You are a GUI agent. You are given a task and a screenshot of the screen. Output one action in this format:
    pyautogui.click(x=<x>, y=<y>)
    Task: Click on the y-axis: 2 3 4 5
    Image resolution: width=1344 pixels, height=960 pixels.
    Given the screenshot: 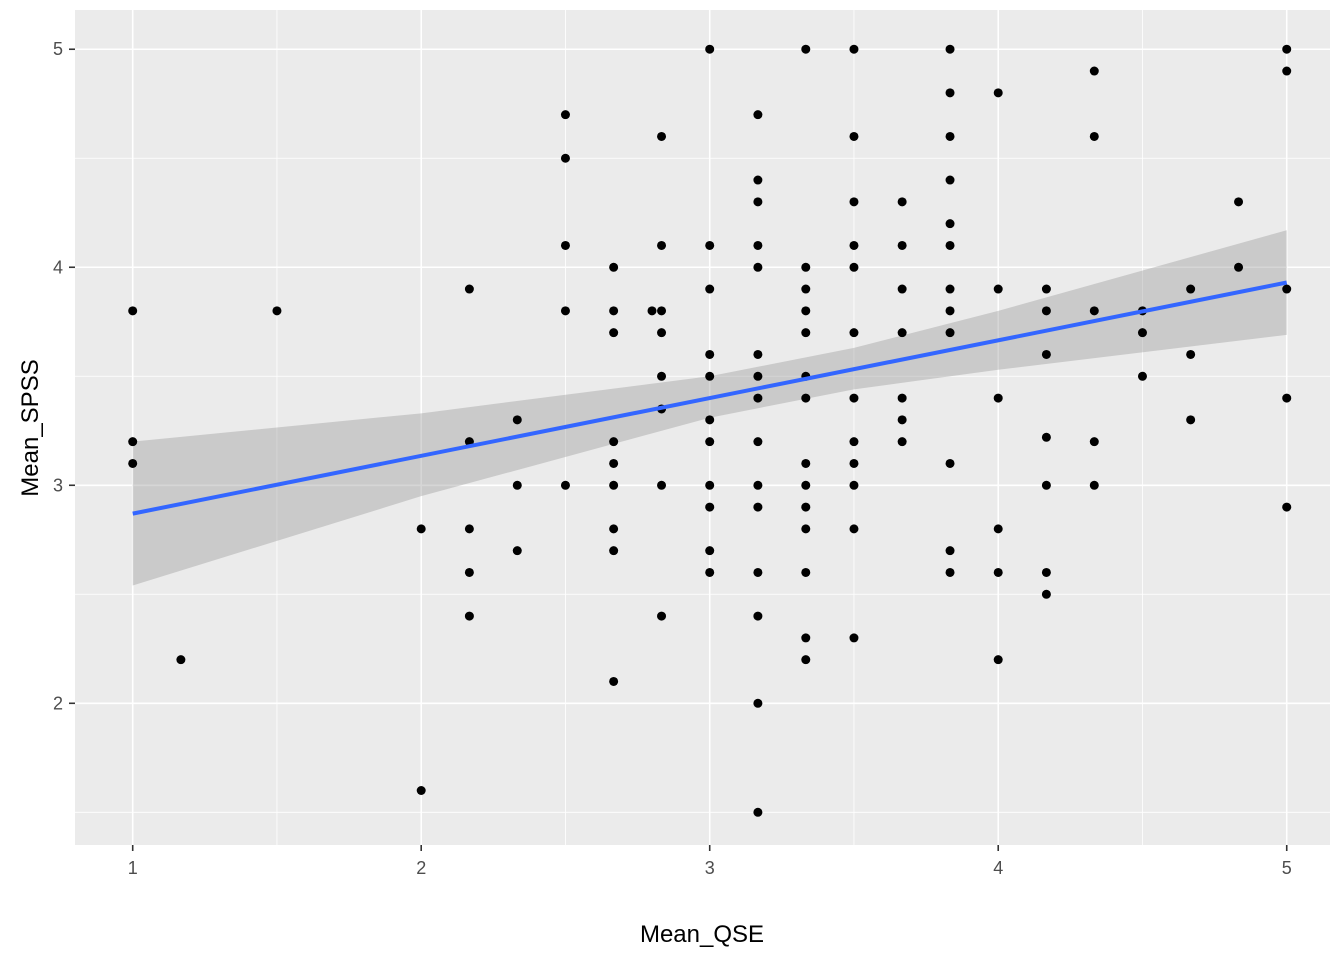 What is the action you would take?
    pyautogui.click(x=64, y=376)
    